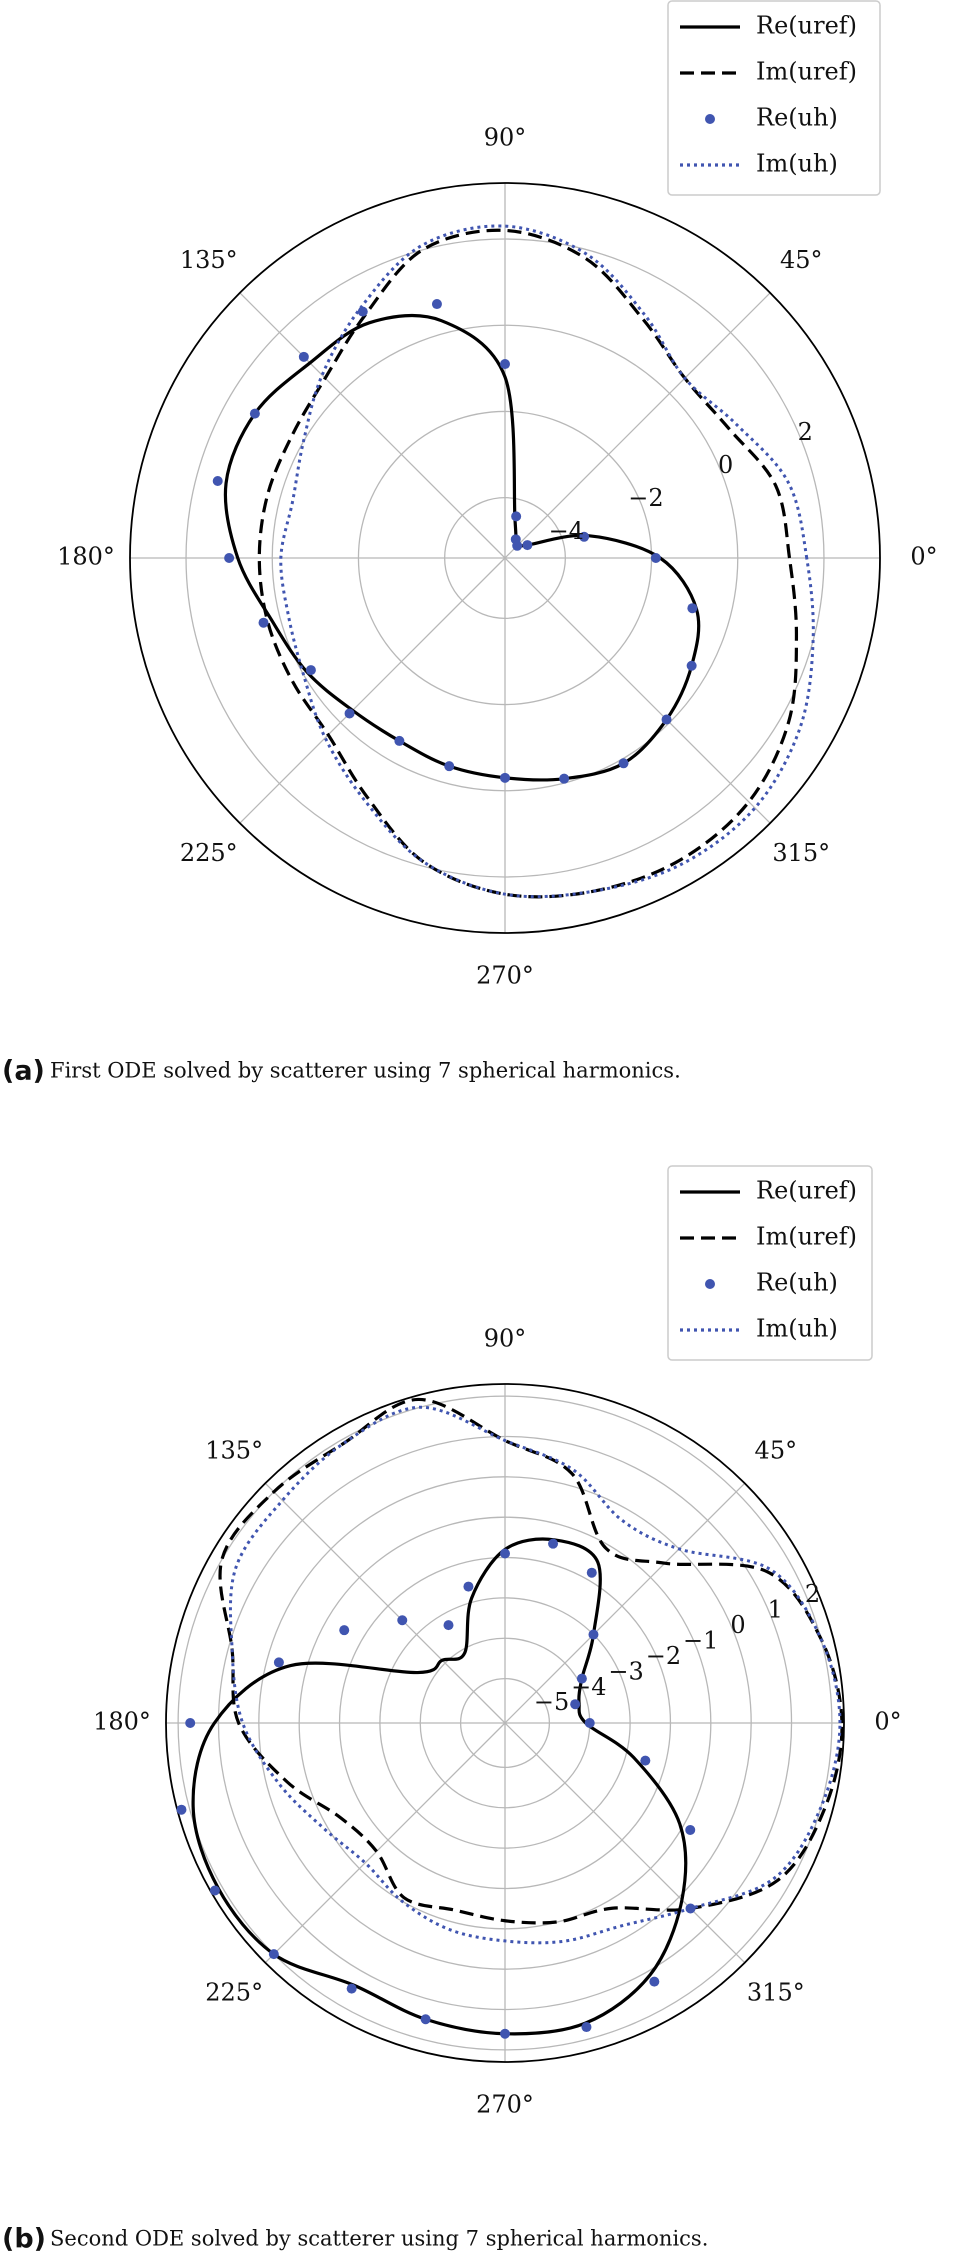 The width and height of the screenshot is (969, 2263). What do you see at coordinates (801, 260) in the screenshot?
I see `theta-tick-label: 45°` at bounding box center [801, 260].